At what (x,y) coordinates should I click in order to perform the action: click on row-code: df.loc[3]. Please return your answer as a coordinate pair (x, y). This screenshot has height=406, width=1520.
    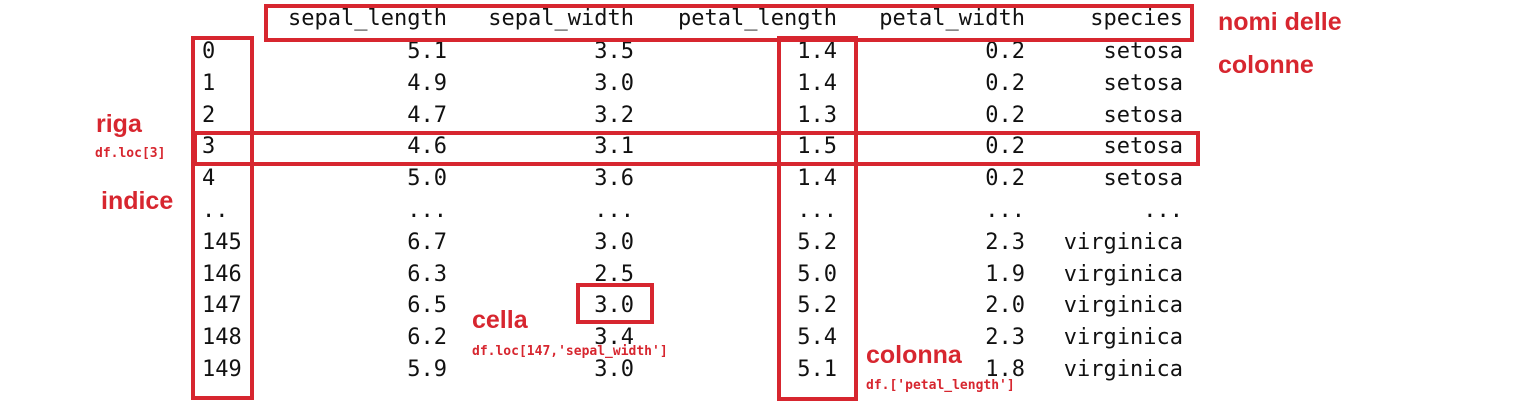
    Looking at the image, I should click on (130, 153).